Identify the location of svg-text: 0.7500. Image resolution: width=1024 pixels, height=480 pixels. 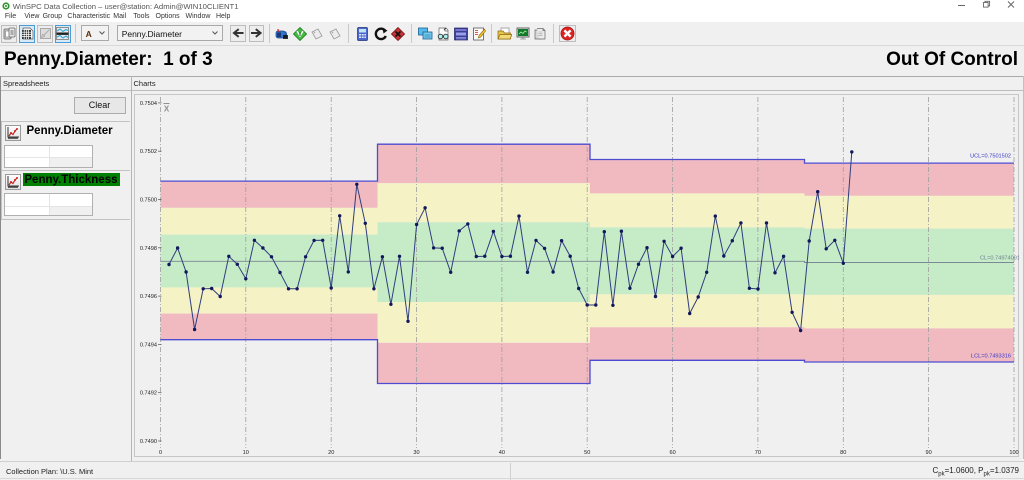
(148, 201).